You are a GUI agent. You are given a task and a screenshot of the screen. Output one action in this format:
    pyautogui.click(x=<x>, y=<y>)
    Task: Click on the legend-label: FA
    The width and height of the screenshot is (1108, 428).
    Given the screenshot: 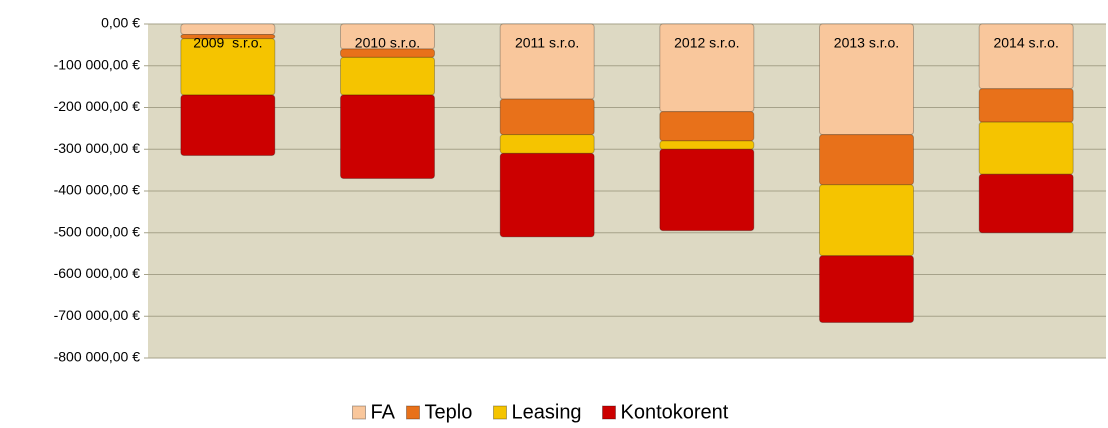 What is the action you would take?
    pyautogui.click(x=383, y=412)
    